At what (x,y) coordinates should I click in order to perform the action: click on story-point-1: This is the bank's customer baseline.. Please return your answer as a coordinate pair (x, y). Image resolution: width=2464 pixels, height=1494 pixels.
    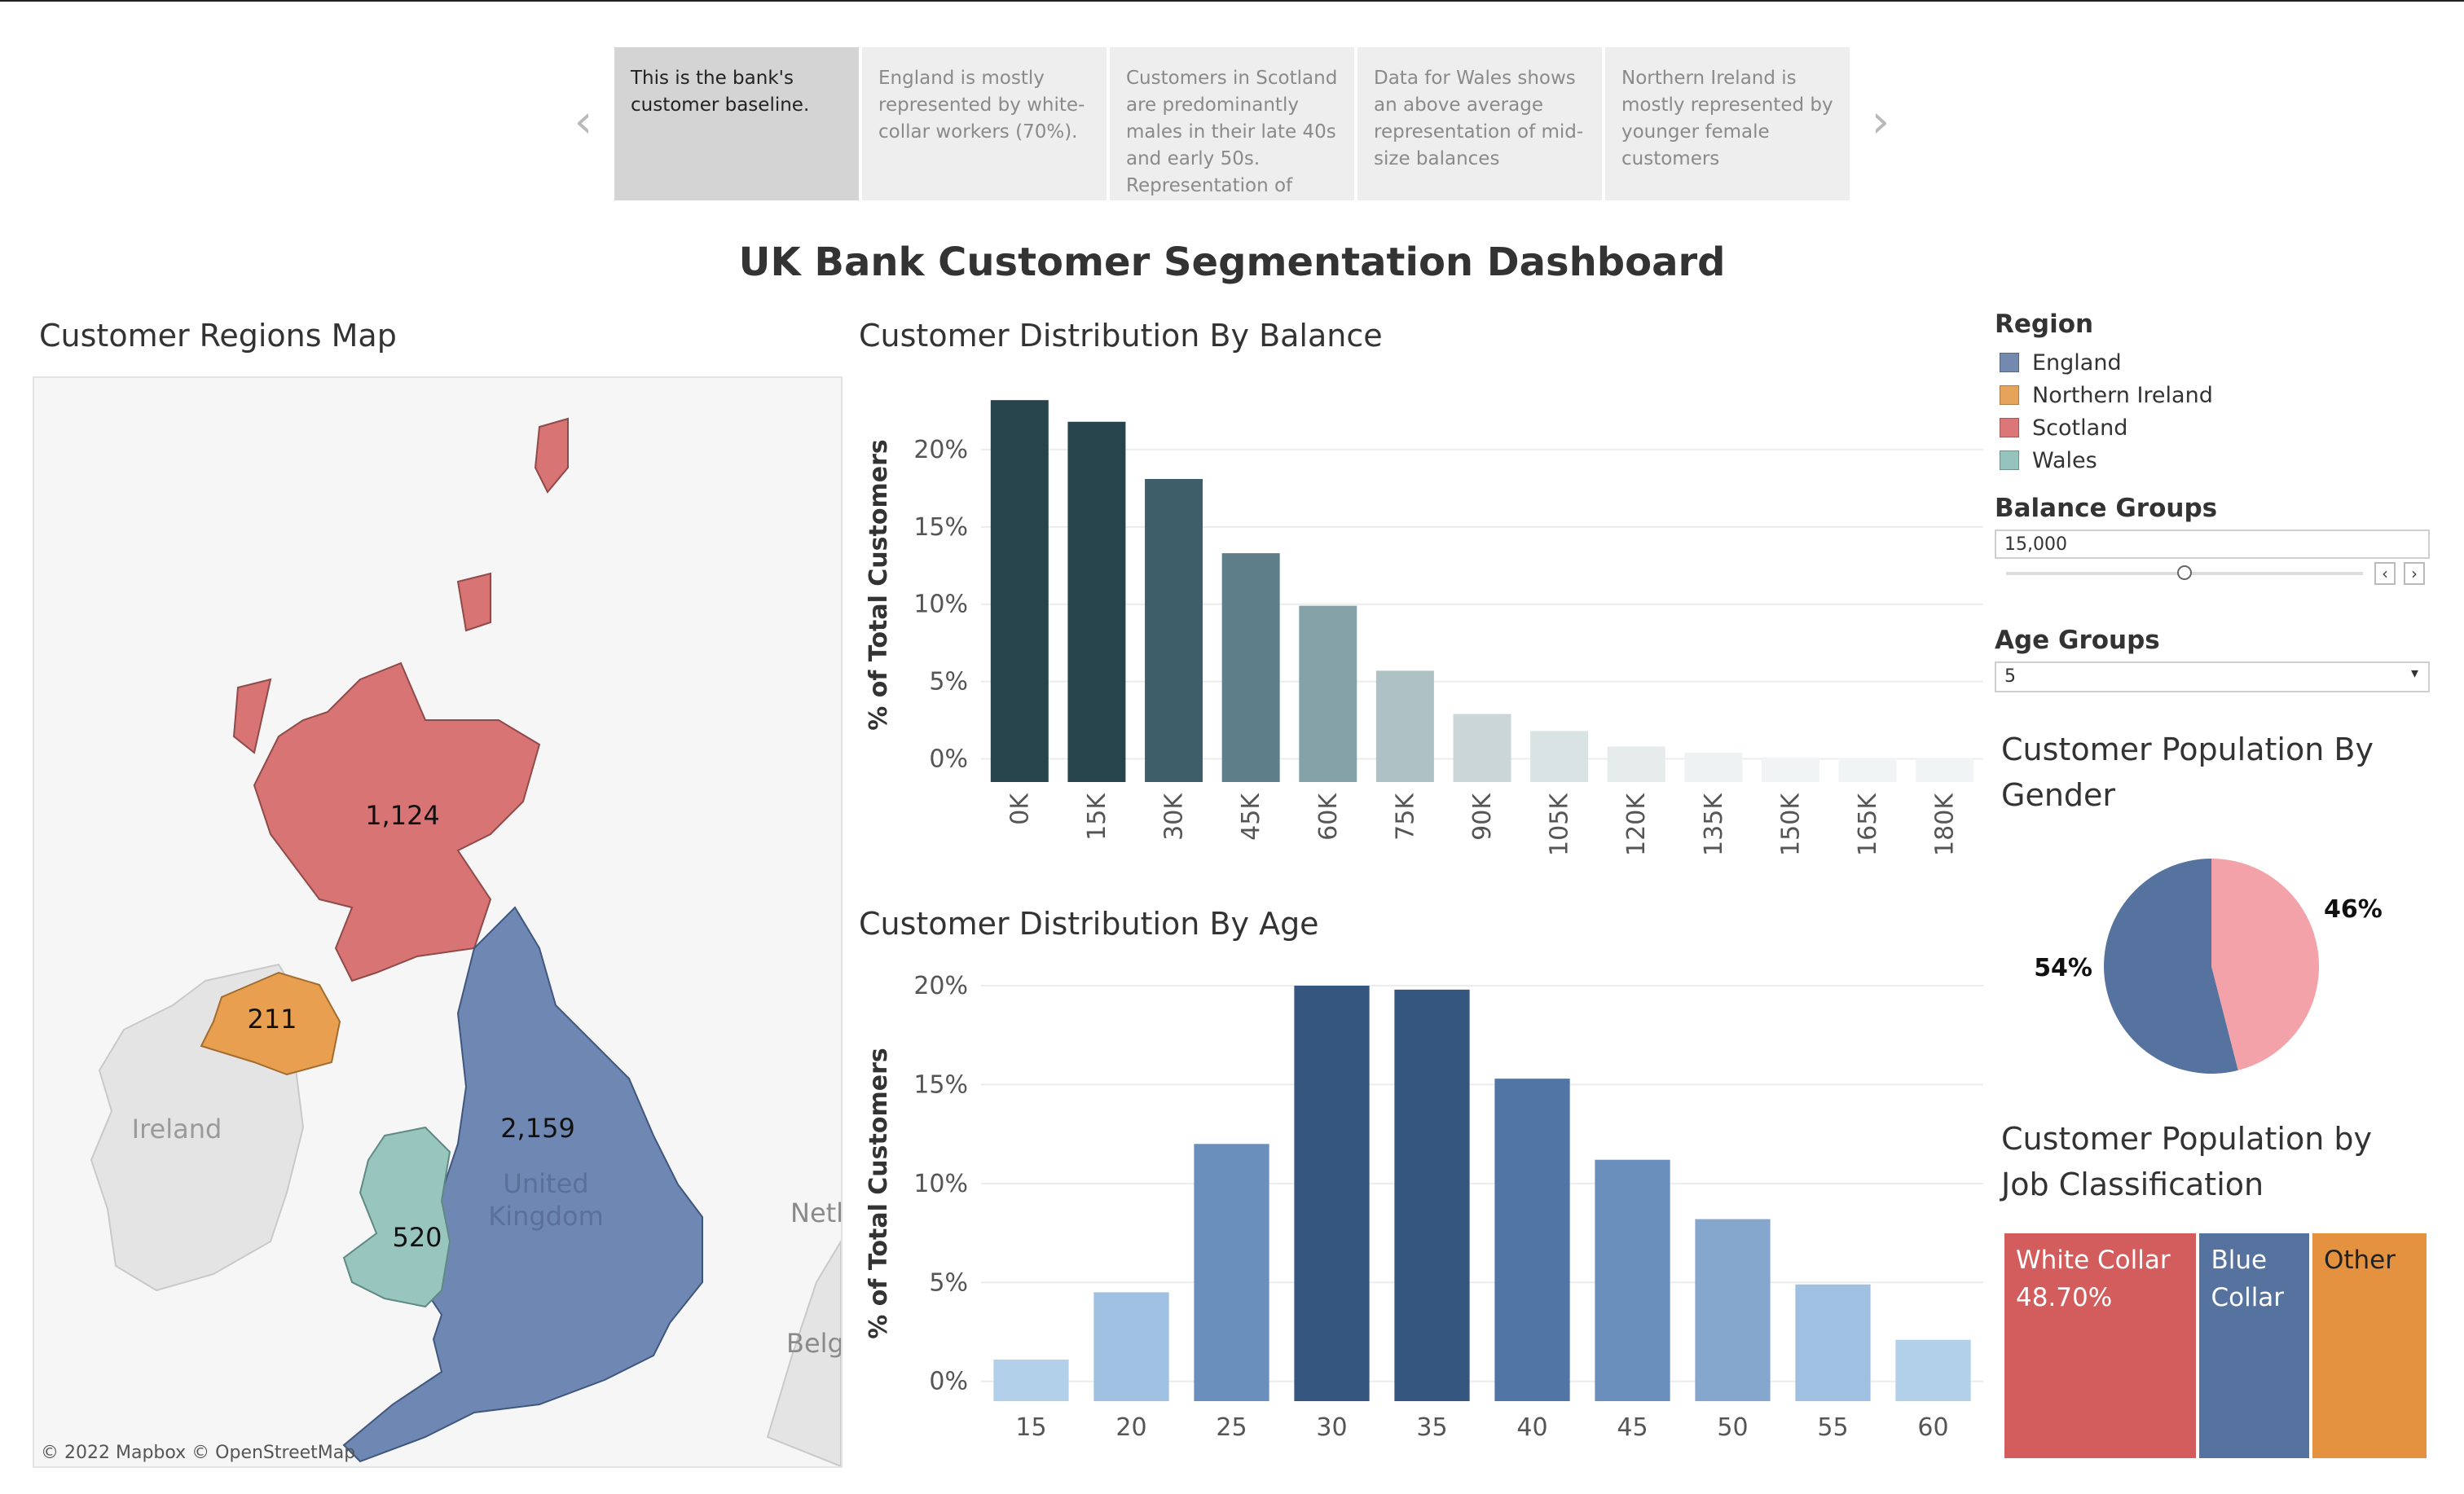
    Looking at the image, I should click on (736, 123).